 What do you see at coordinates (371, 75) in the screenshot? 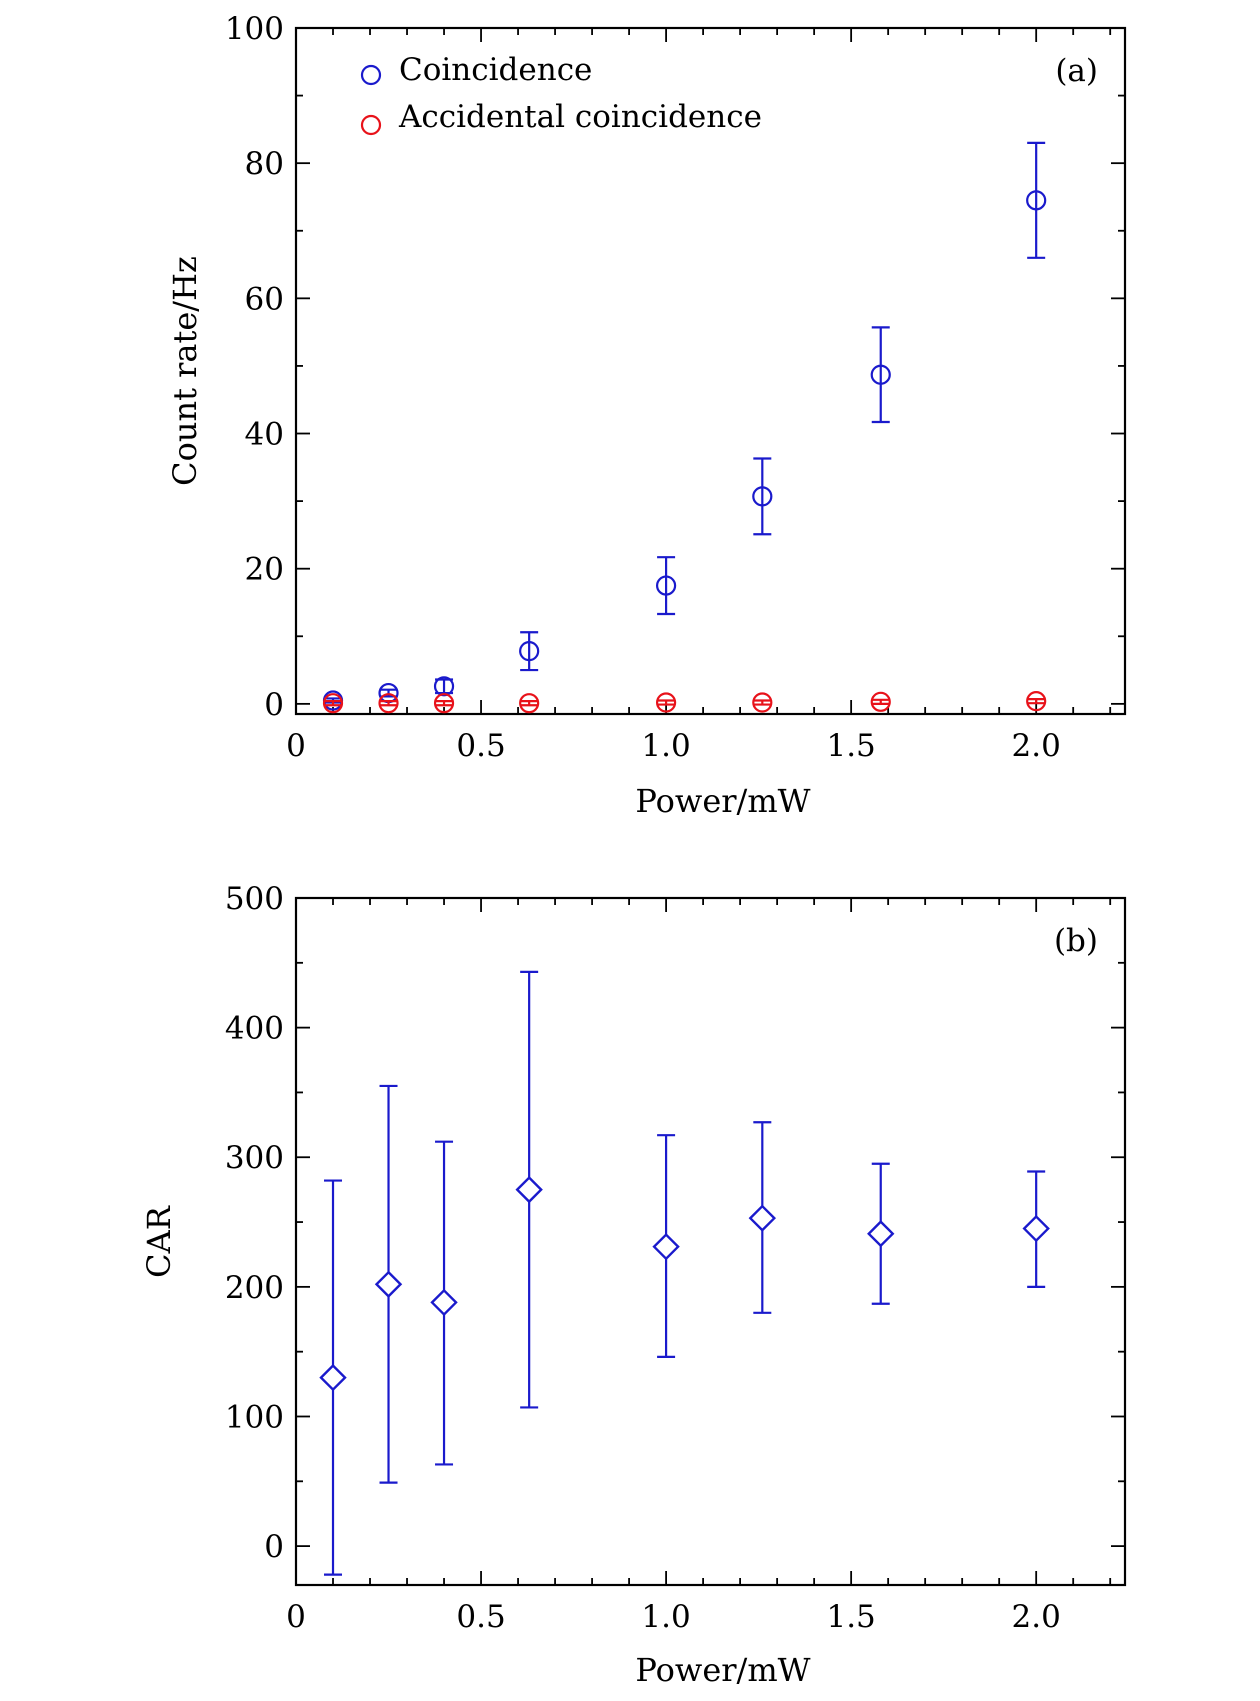
I see `legend-marker-coincidence` at bounding box center [371, 75].